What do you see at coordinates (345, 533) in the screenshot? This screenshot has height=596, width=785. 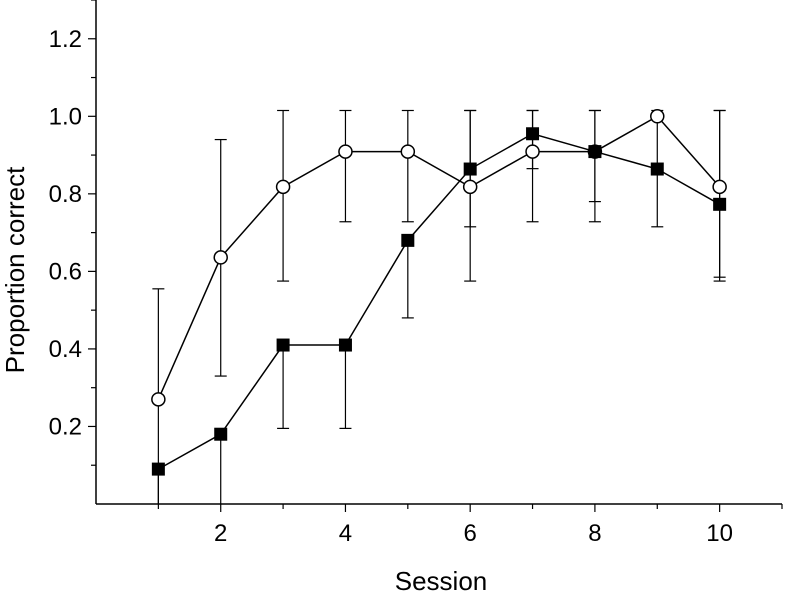 I see `x-tick-label: 4` at bounding box center [345, 533].